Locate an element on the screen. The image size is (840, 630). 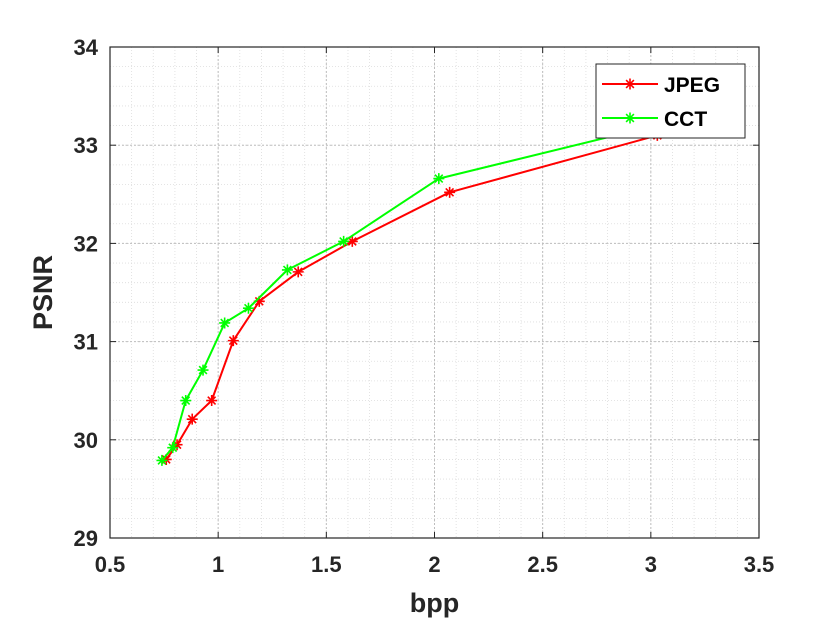
x-tick-label: 3.5 is located at coordinates (759, 564).